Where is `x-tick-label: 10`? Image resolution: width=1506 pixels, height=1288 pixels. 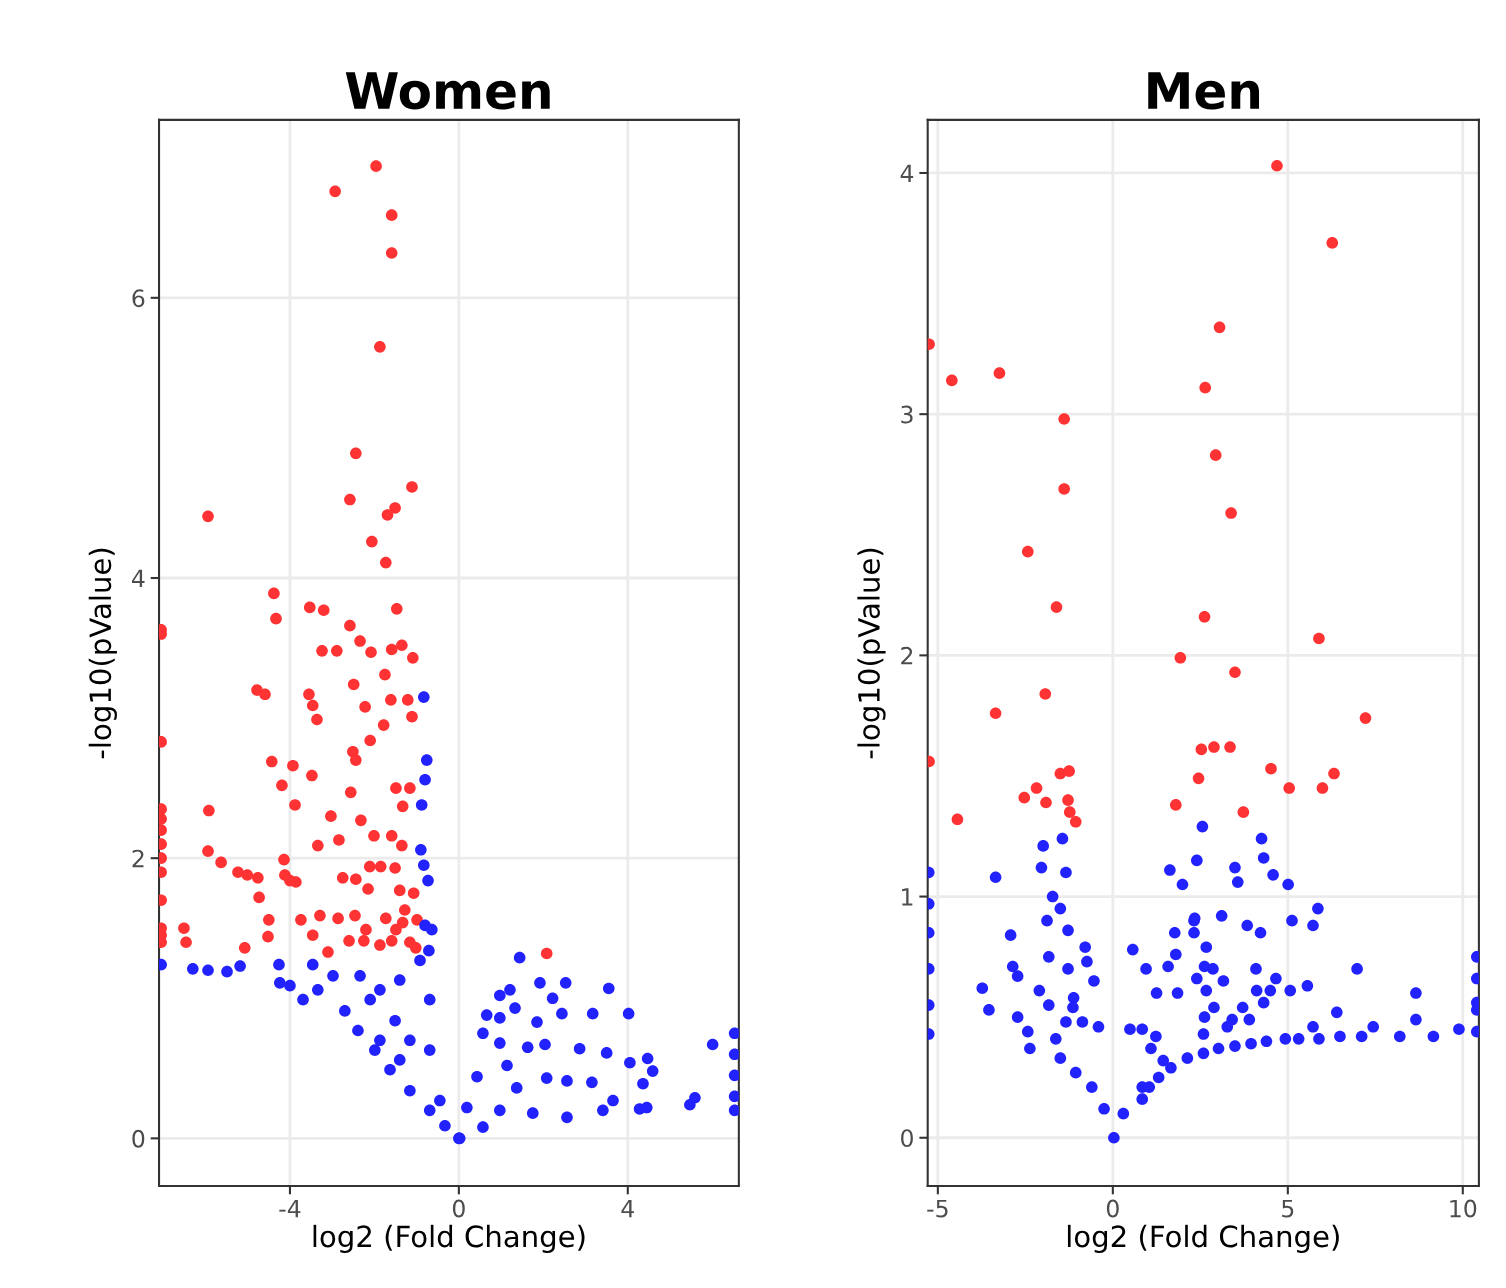 x-tick-label: 10 is located at coordinates (1463, 1208).